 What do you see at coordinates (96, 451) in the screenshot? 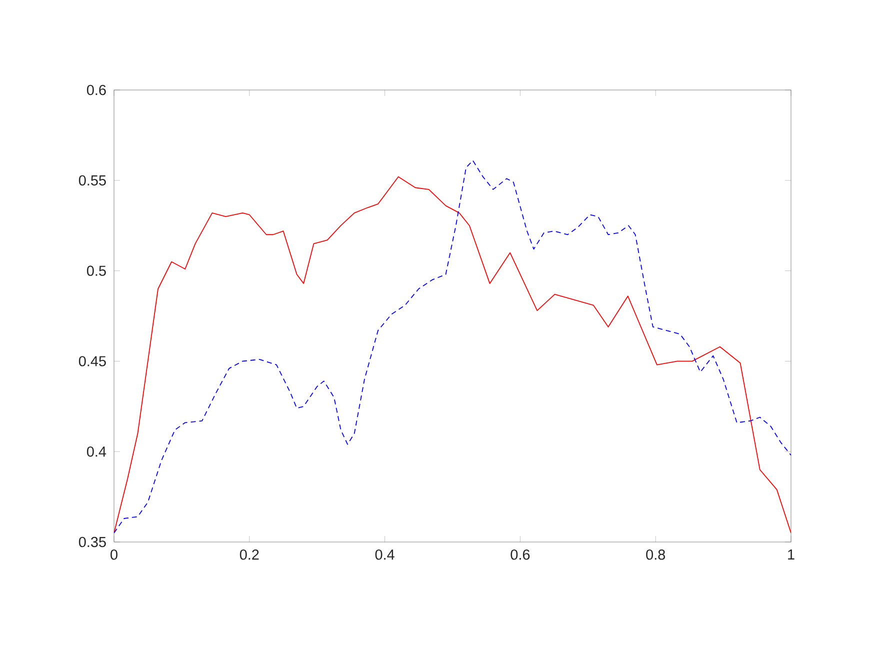
I see `y-tick-label: 0.4` at bounding box center [96, 451].